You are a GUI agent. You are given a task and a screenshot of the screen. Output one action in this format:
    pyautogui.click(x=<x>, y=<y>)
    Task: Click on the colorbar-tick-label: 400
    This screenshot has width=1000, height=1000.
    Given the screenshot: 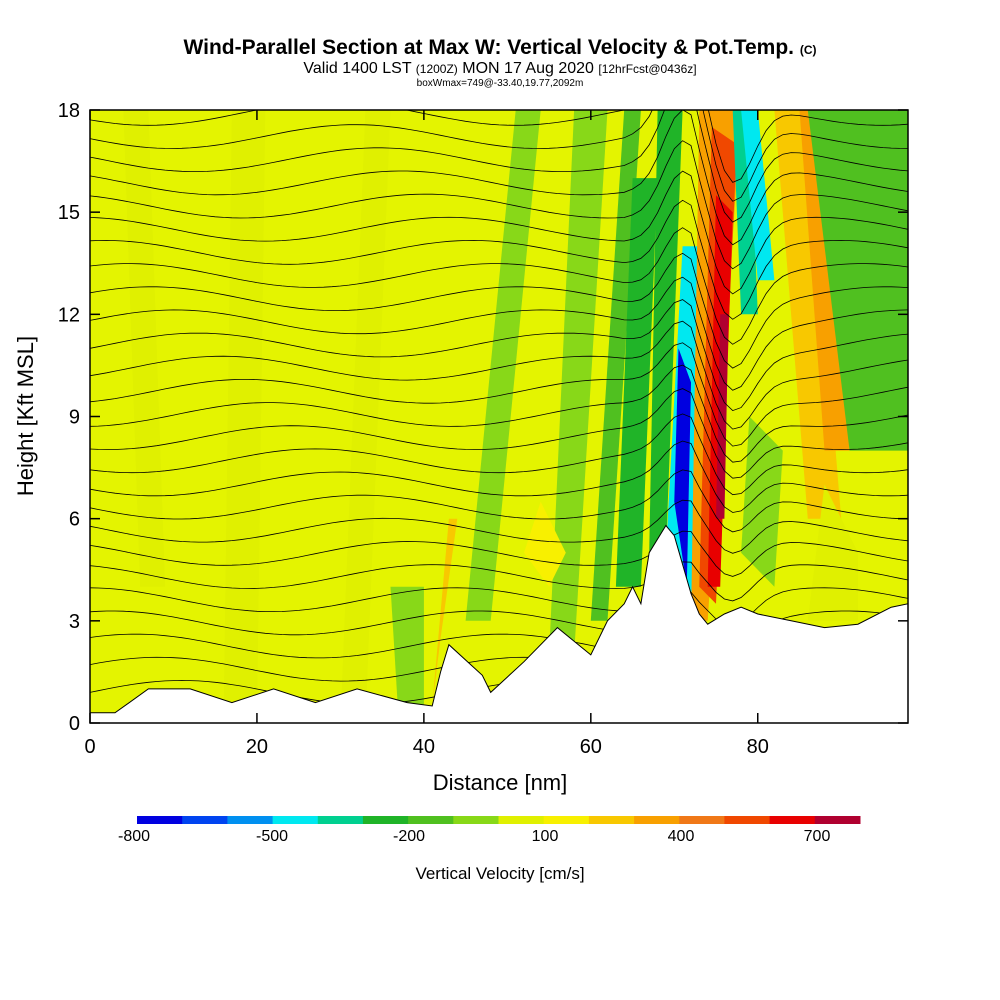 What is the action you would take?
    pyautogui.click(x=681, y=836)
    